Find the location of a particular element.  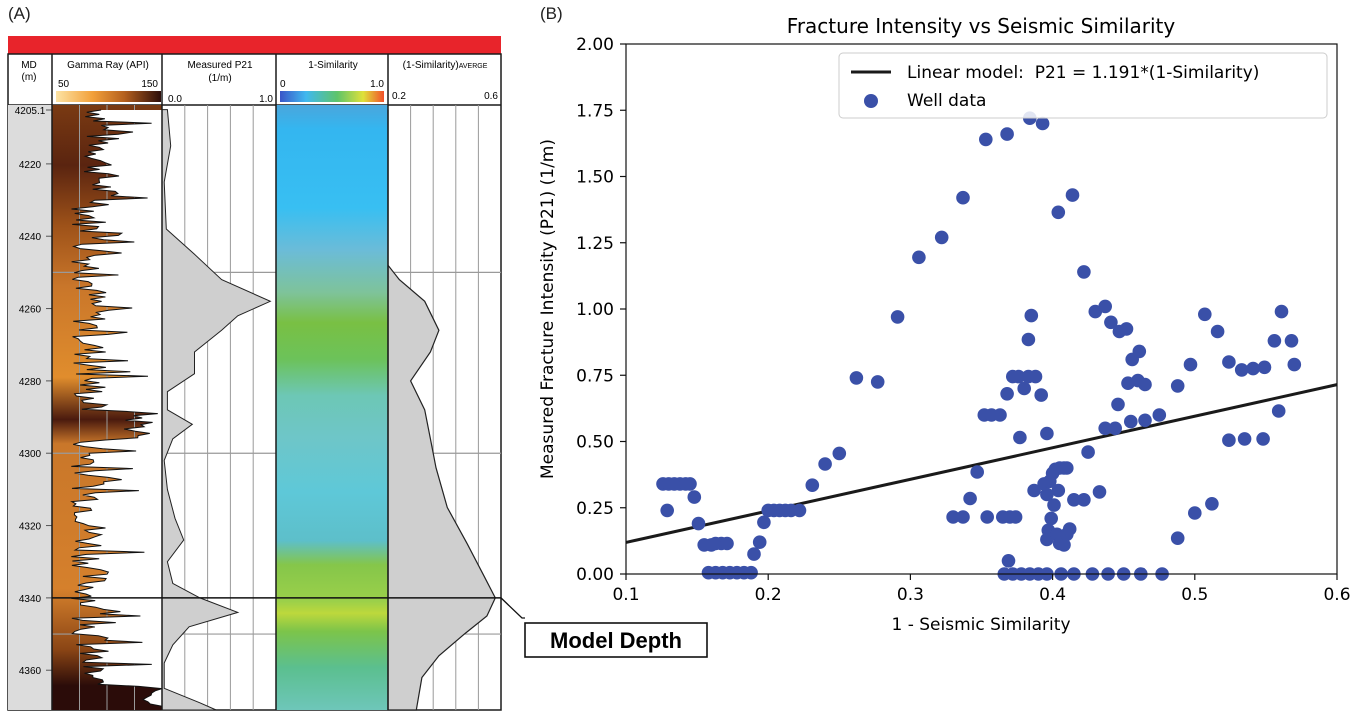

sim-max-label: 1.0 is located at coordinates (377, 84).